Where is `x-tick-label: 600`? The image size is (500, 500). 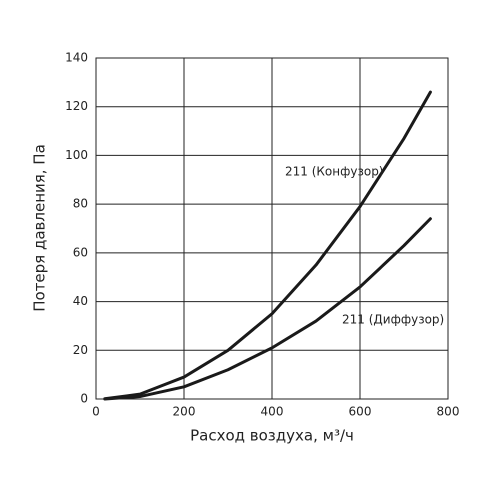
x-tick-label: 600 is located at coordinates (360, 412).